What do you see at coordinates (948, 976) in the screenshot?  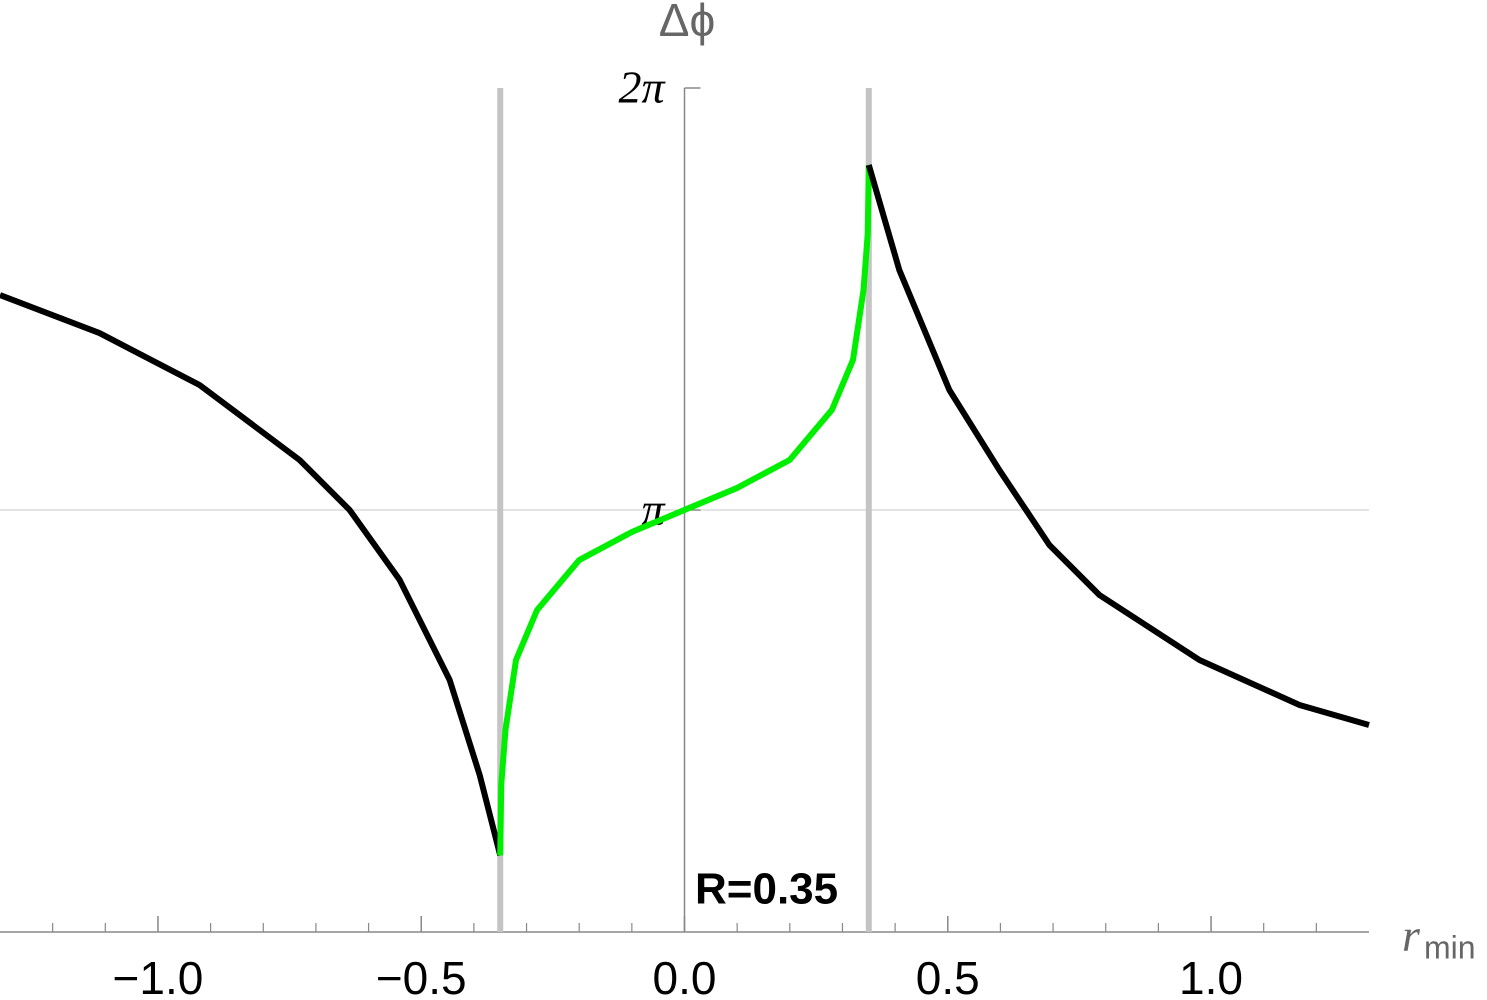 I see `x-tick-label: 0.5` at bounding box center [948, 976].